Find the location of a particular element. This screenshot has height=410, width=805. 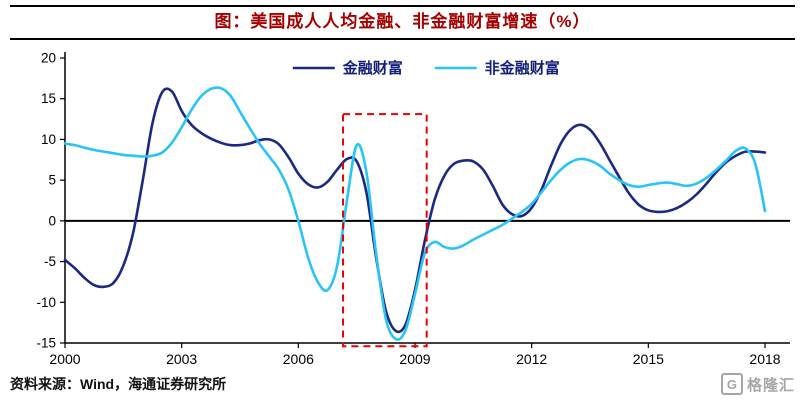

x-tick-label: 2000 is located at coordinates (64, 359).